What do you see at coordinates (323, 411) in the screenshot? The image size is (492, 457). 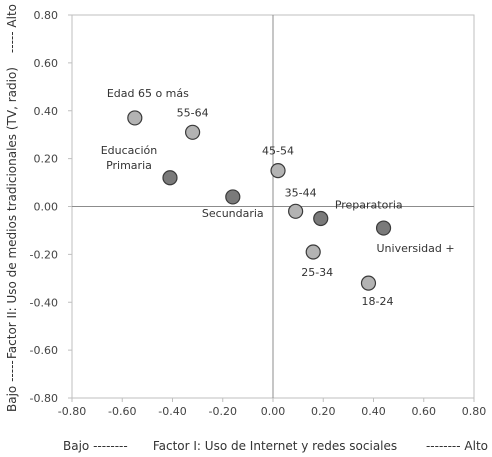 I see `x-tick-label: 0.20` at bounding box center [323, 411].